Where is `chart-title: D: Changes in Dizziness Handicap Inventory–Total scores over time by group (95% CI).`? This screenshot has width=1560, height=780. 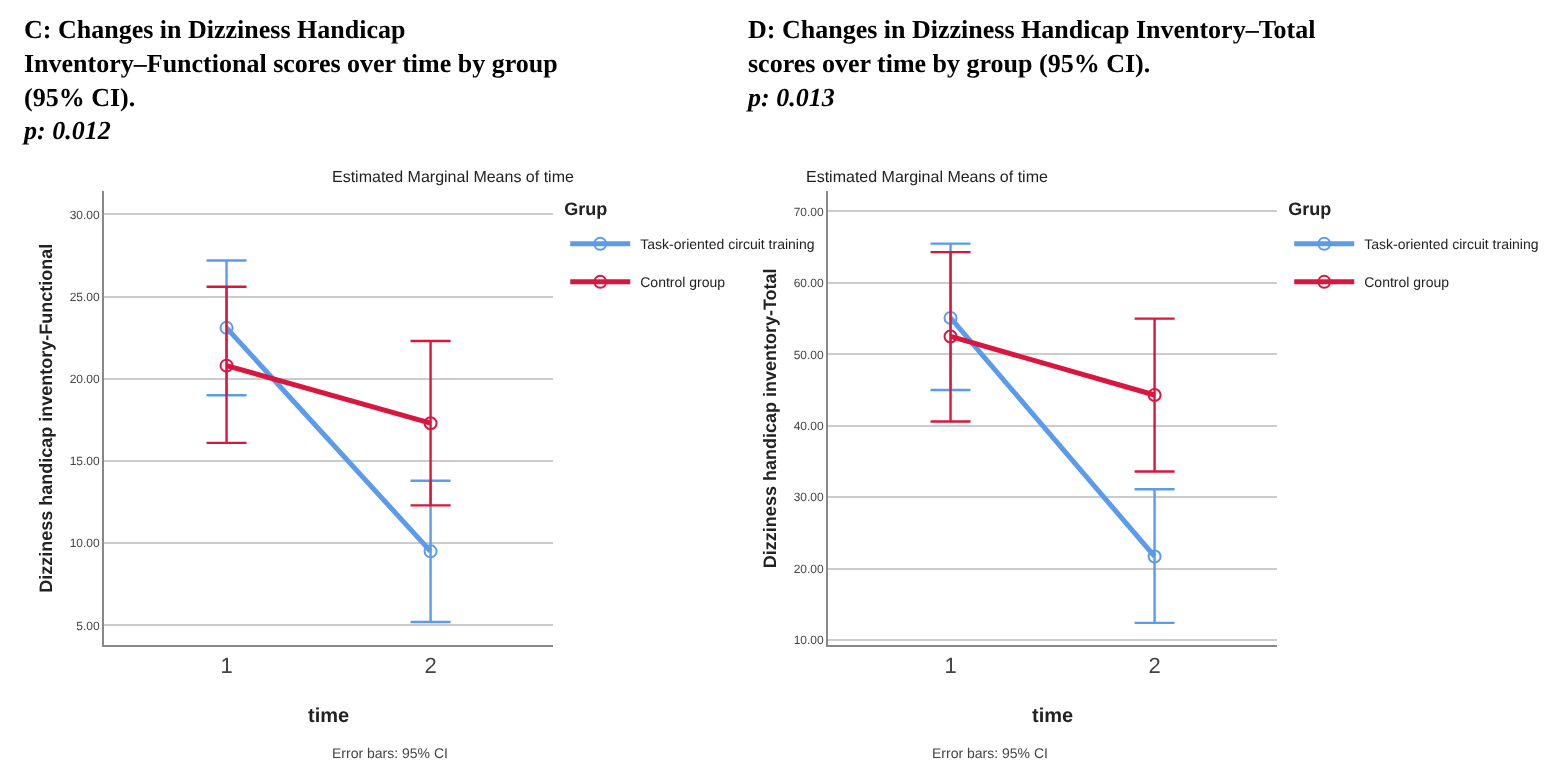 chart-title: D: Changes in Dizziness Handicap Inventory–Total scores over time by group (95% CI). is located at coordinates (1032, 46).